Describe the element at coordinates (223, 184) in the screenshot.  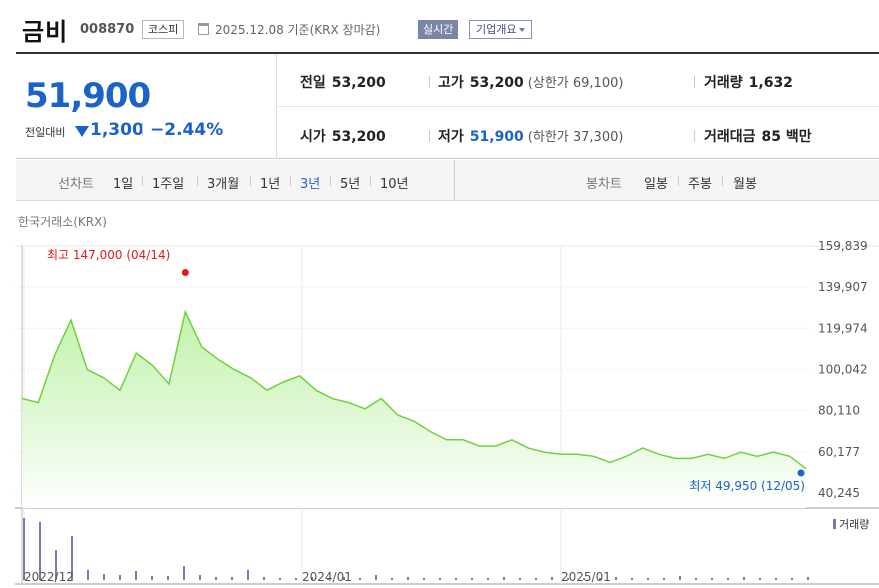
I see `tab-3m: 3개월` at that location.